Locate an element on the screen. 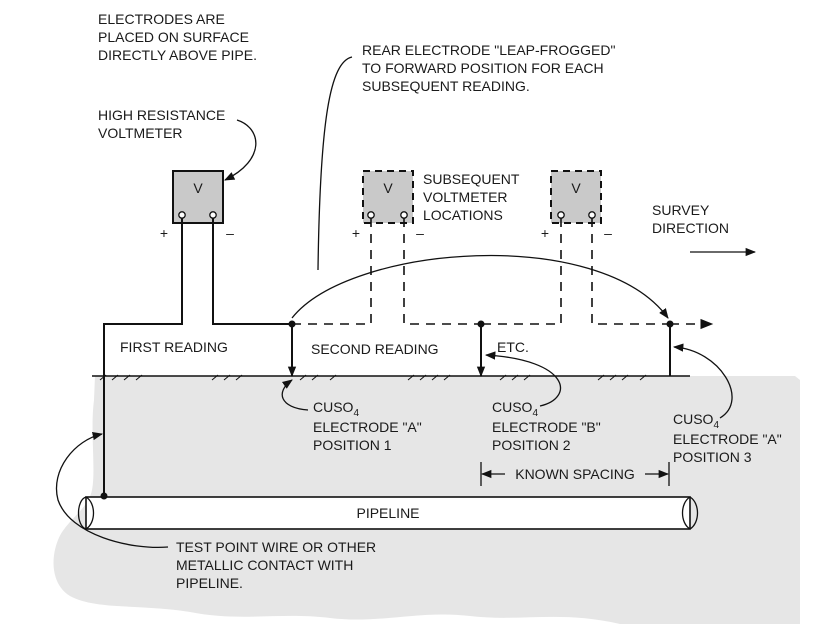 The image size is (816, 629). electrode-label-1: CUSO4 ELECTRODE "A" POSITION 1 is located at coordinates (369, 426).